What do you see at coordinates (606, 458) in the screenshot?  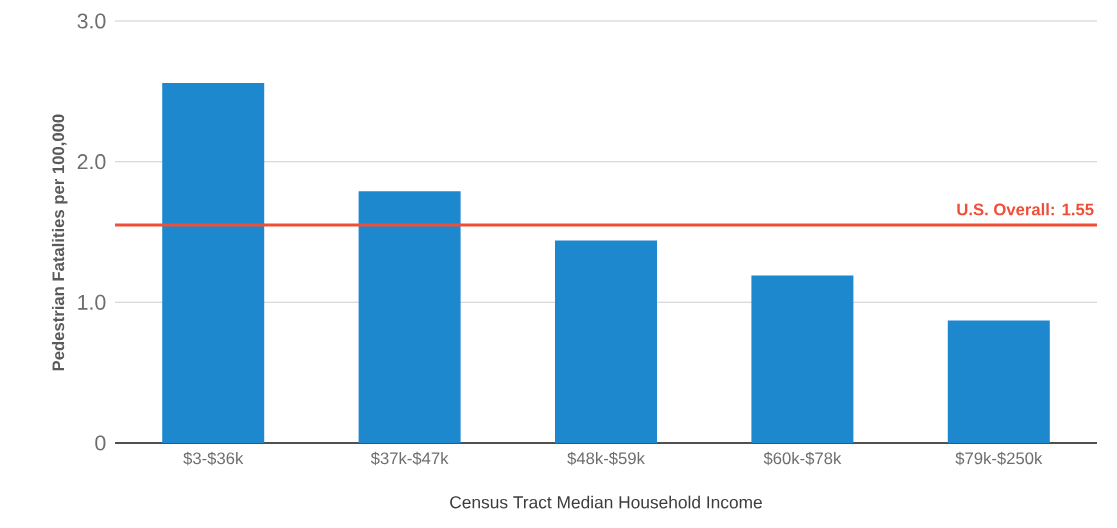 I see `x-tick-label: $48k-$59k` at bounding box center [606, 458].